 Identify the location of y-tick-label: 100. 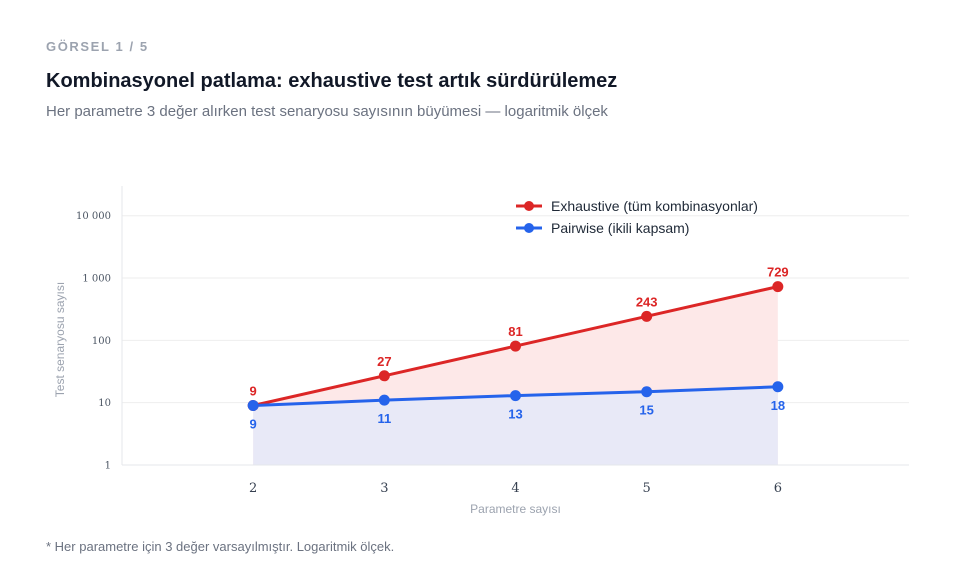
(101, 341).